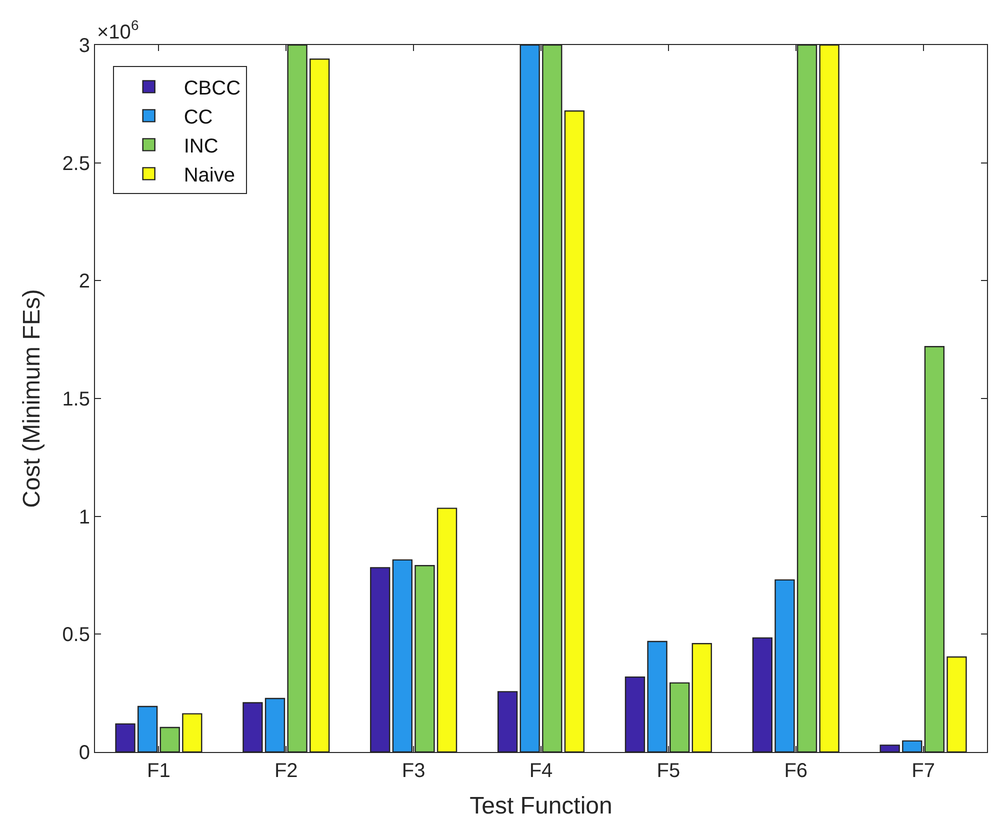  I want to click on x-tick-label: F6, so click(796, 771).